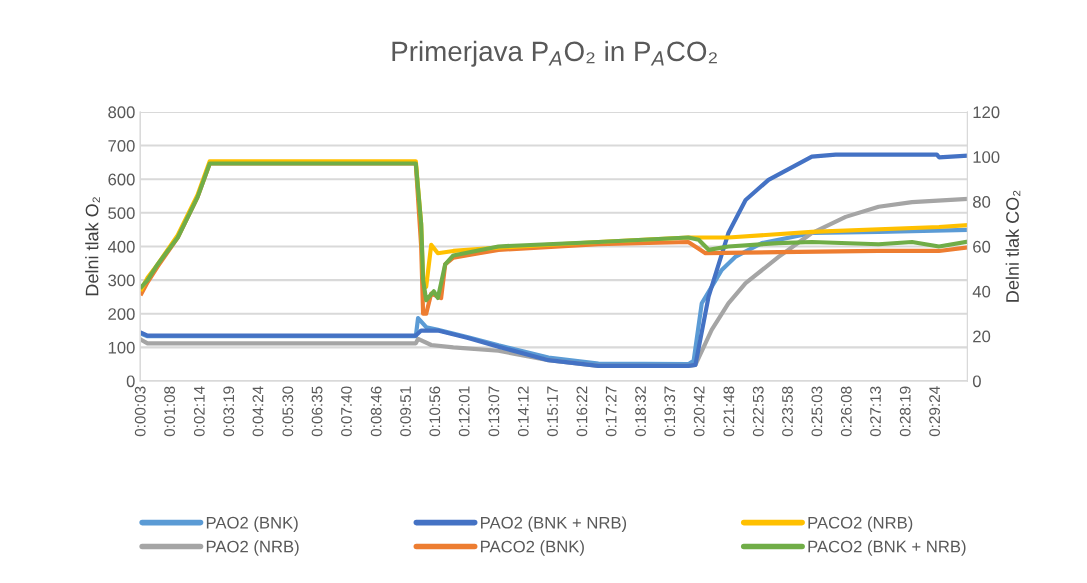  Describe the element at coordinates (199, 411) in the screenshot. I see `x-tick-label: 0:02:14` at that location.